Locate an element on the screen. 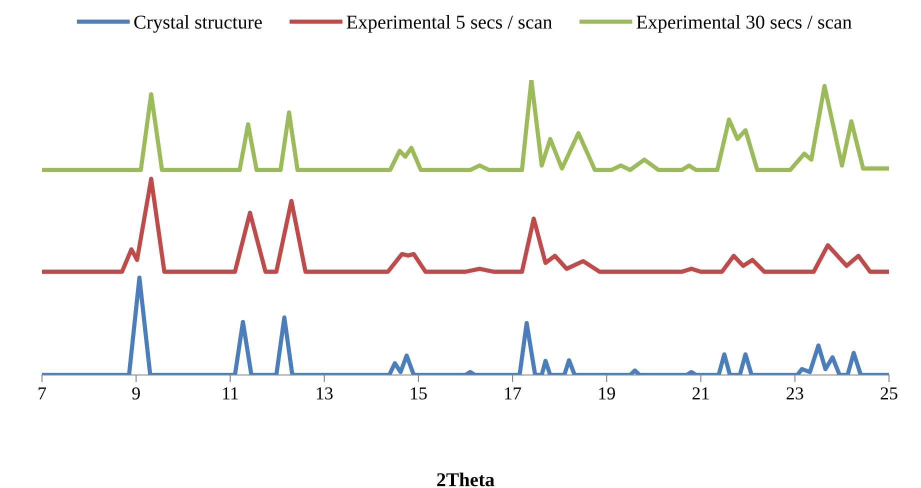 This screenshot has height=488, width=921. x-tick-label: 17 is located at coordinates (513, 393).